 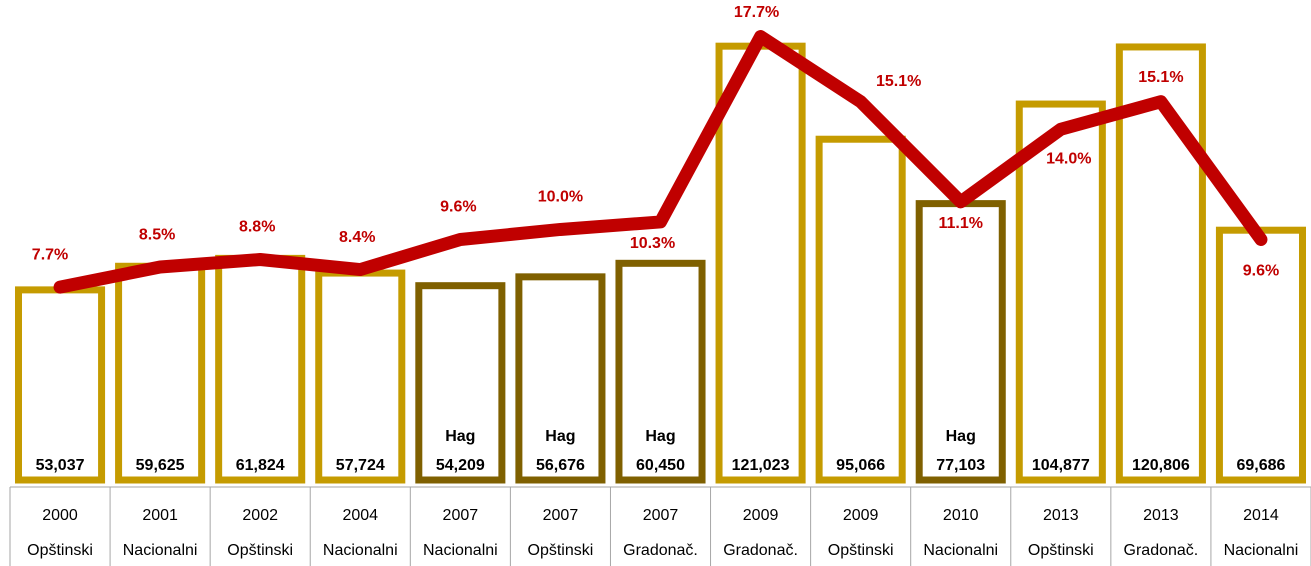 What do you see at coordinates (357, 237) in the screenshot?
I see `line-value-label: 8.4%` at bounding box center [357, 237].